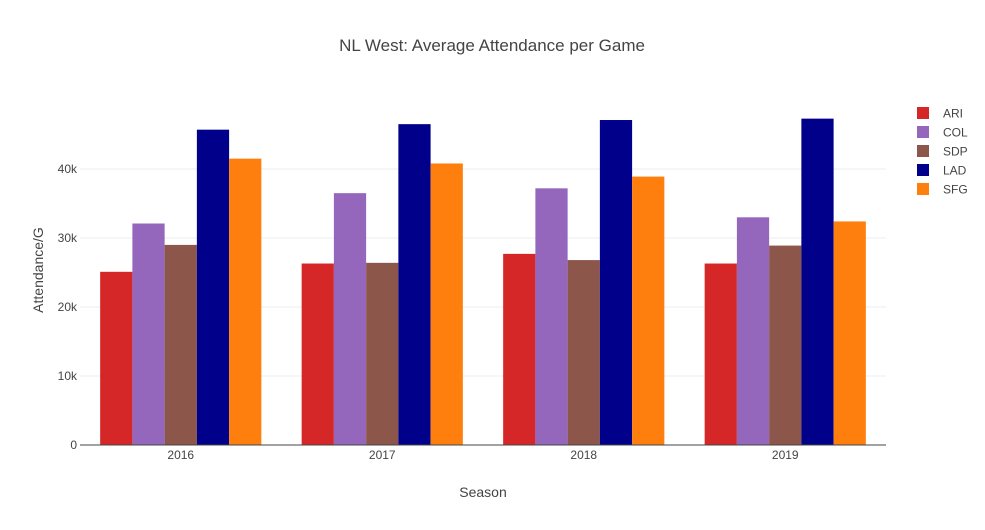  What do you see at coordinates (482, 492) in the screenshot?
I see `x-axis-title: Season` at bounding box center [482, 492].